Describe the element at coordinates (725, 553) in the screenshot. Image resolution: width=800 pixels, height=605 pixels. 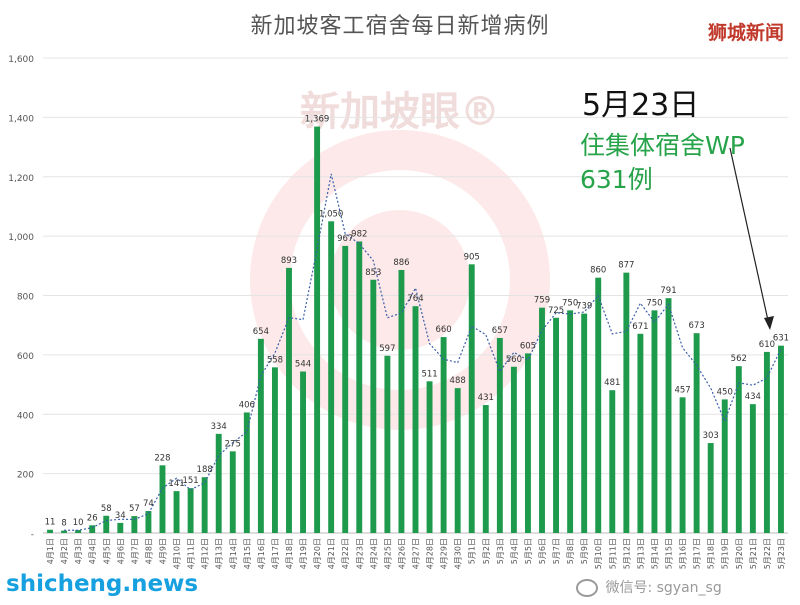
I see `x-tick-label: 5月19日` at that location.